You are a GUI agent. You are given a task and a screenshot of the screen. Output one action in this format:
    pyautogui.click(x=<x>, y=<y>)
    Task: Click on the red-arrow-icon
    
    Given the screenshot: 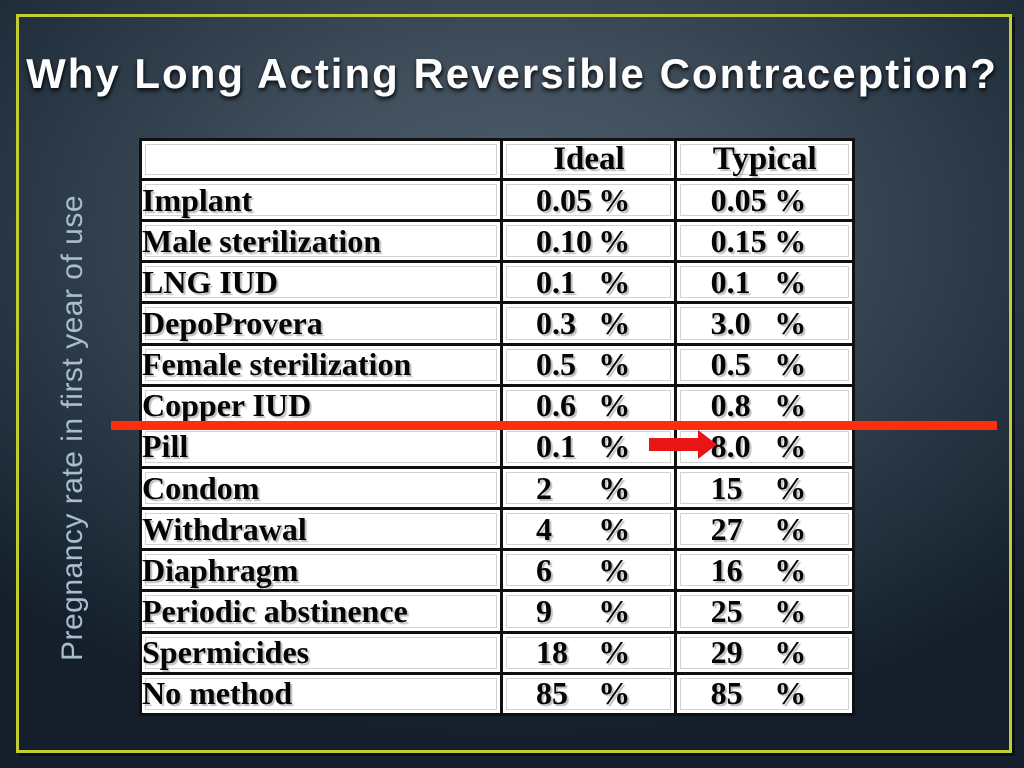 What is the action you would take?
    pyautogui.click(x=683, y=444)
    